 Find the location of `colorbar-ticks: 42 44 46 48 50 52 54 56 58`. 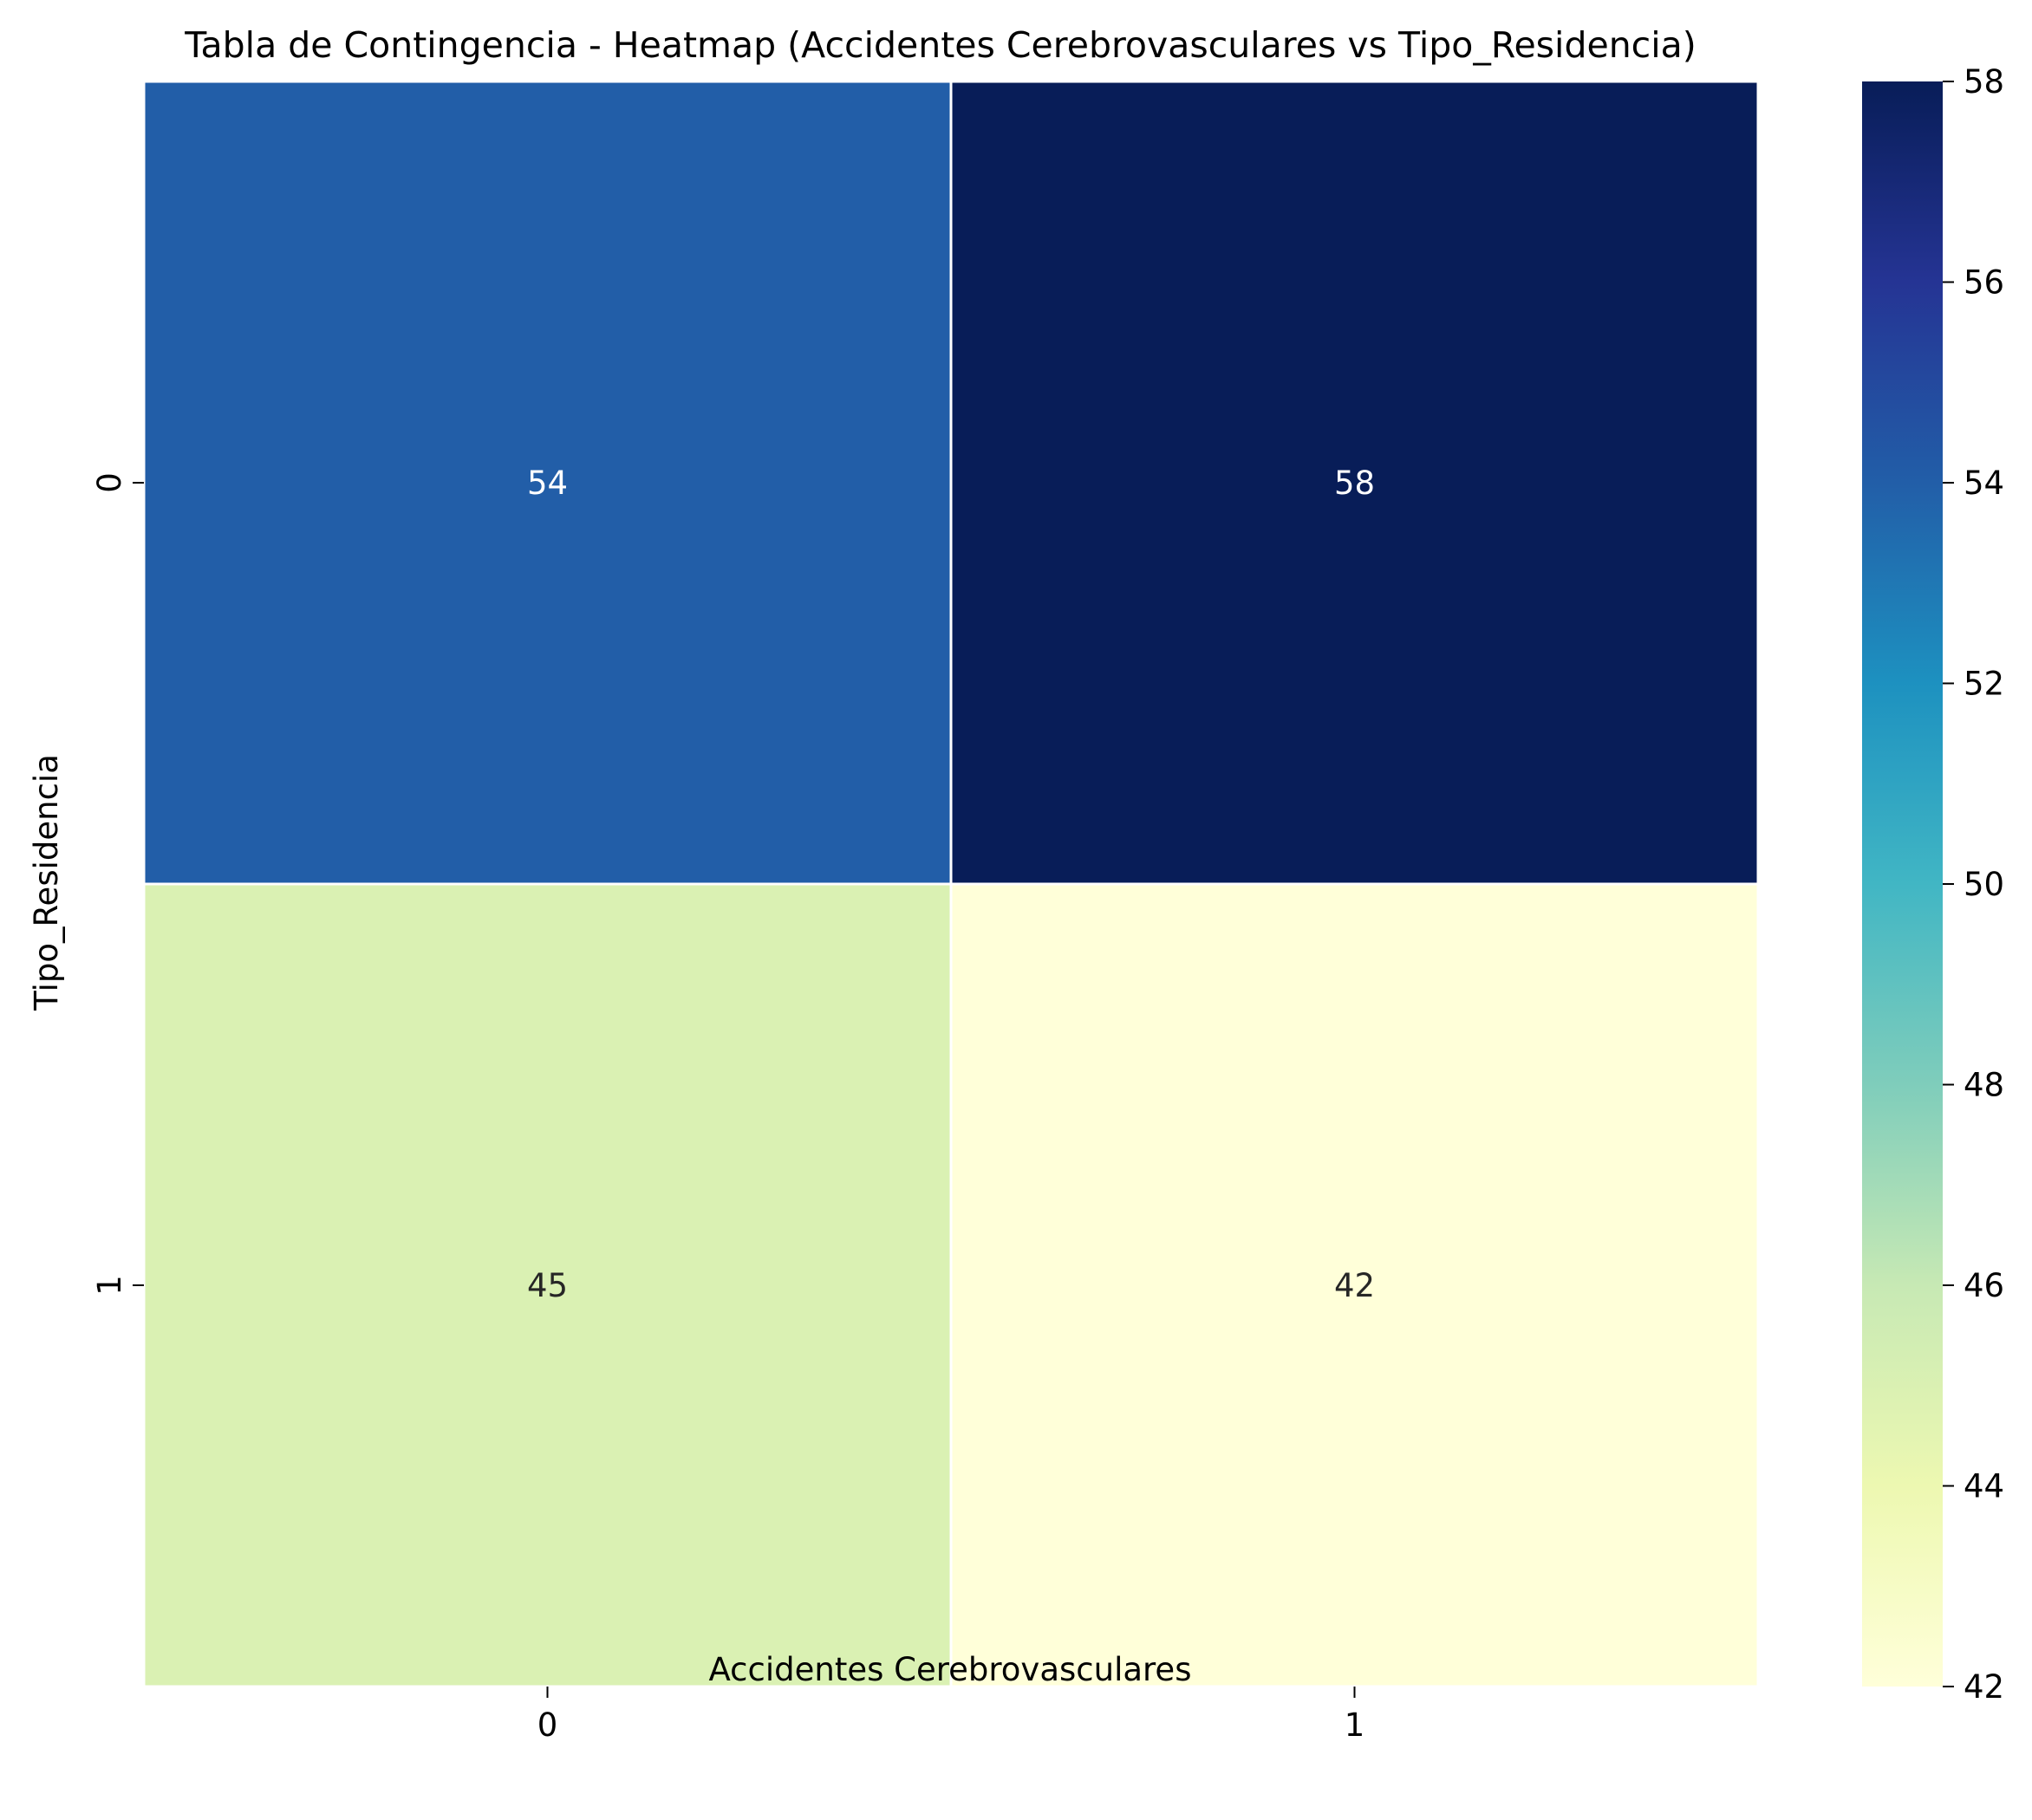

colorbar-ticks: 42 44 46 48 50 52 54 56 58 is located at coordinates (1973, 884).